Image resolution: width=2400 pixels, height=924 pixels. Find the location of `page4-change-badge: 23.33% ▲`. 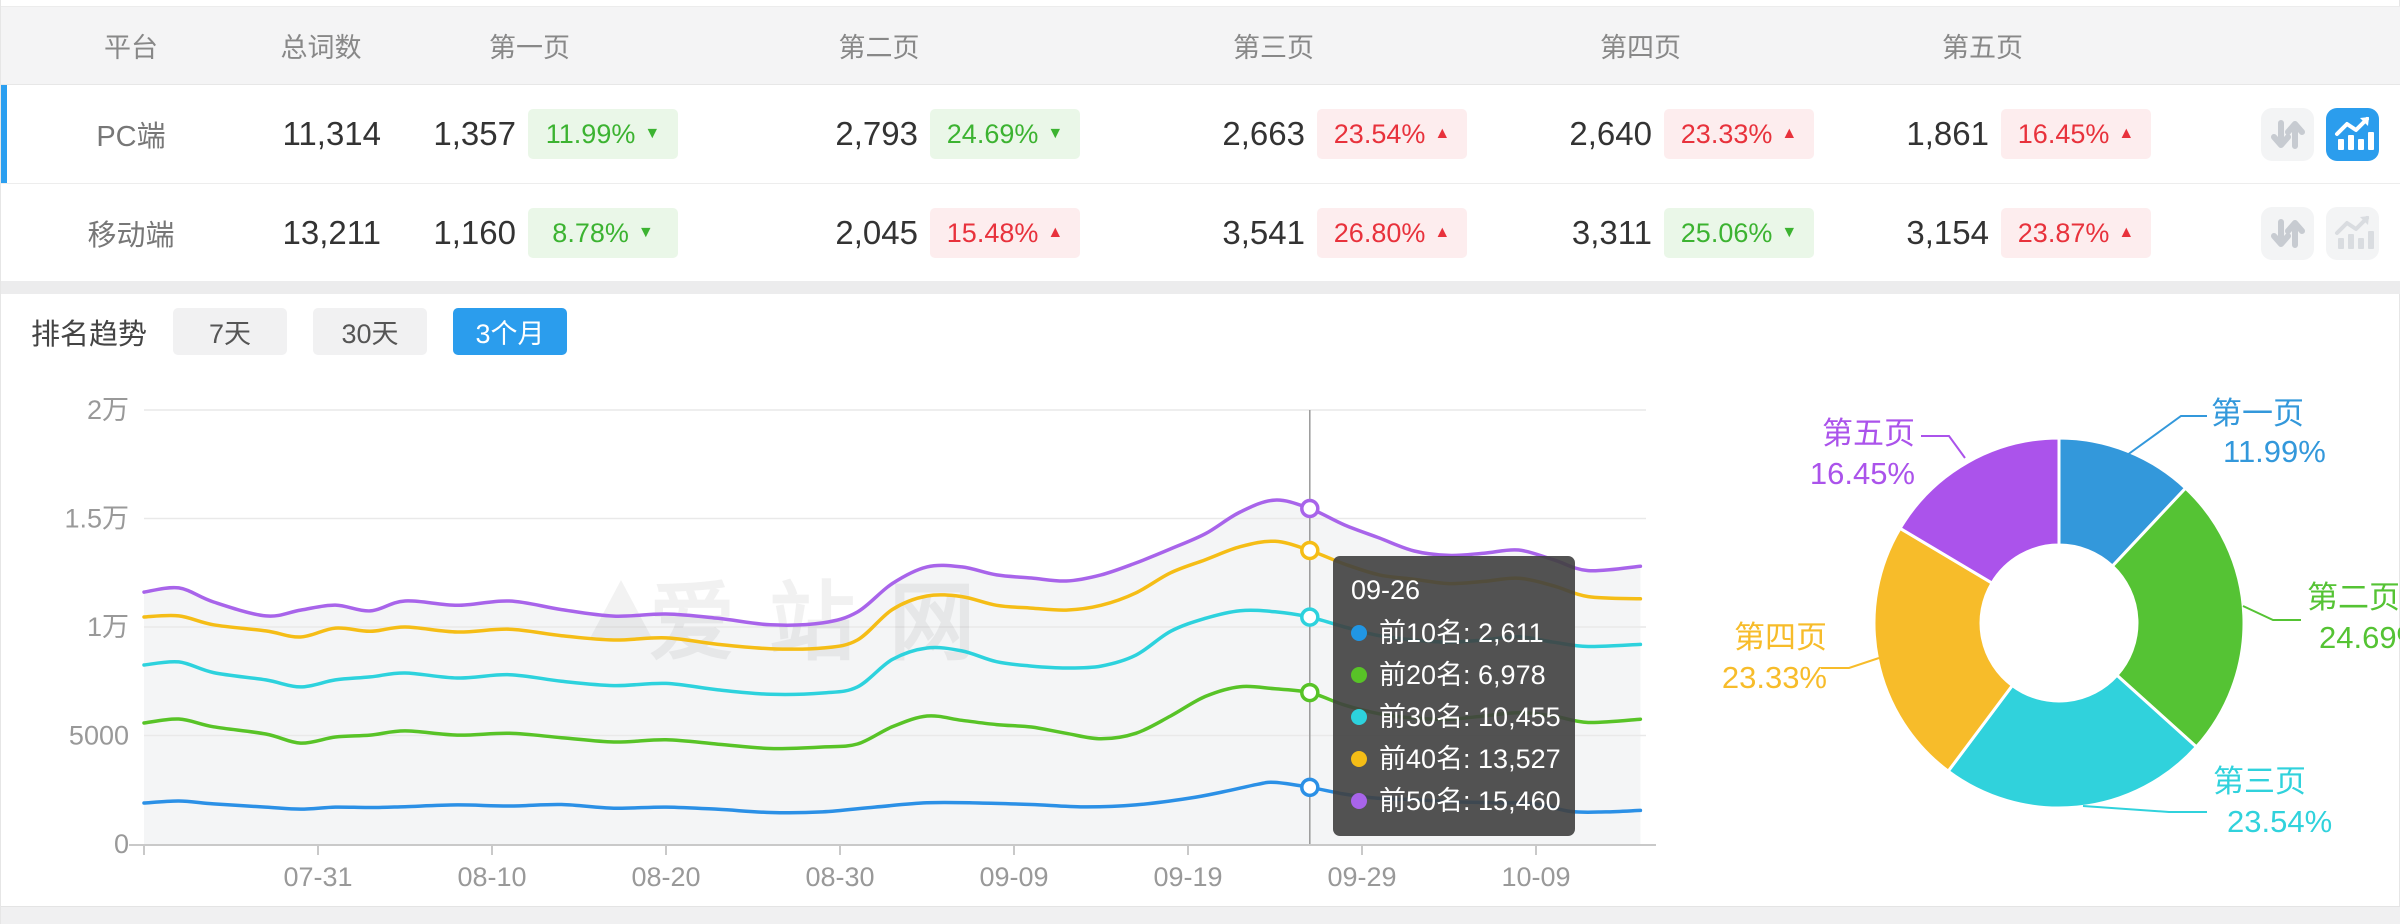

page4-change-badge: 23.33% ▲ is located at coordinates (1739, 134).